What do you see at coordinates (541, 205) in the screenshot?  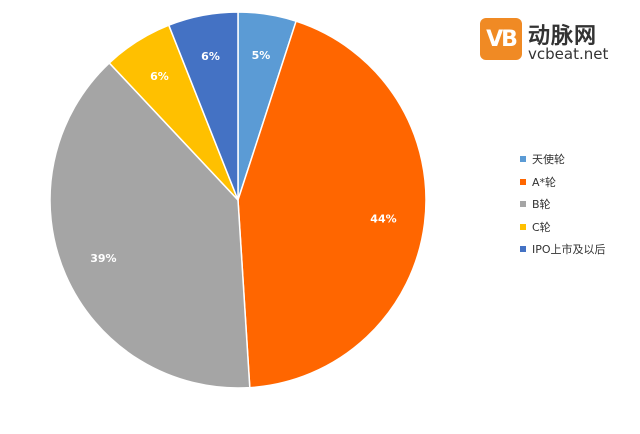 I see `legend-label-2: B轮` at bounding box center [541, 205].